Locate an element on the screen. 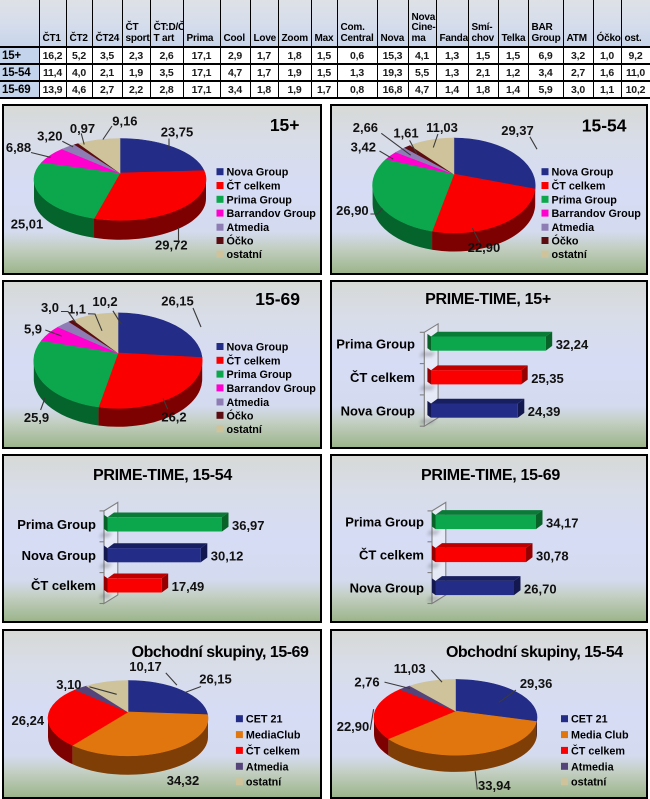  svg-text: 29,37 is located at coordinates (517, 130).